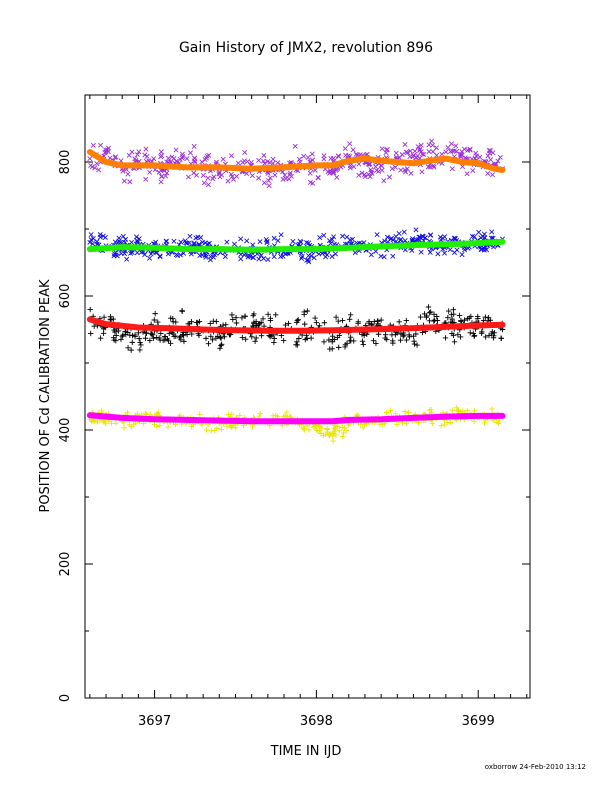 This screenshot has height=792, width=612. Describe the element at coordinates (65, 430) in the screenshot. I see `y-tick-label: 400` at that location.